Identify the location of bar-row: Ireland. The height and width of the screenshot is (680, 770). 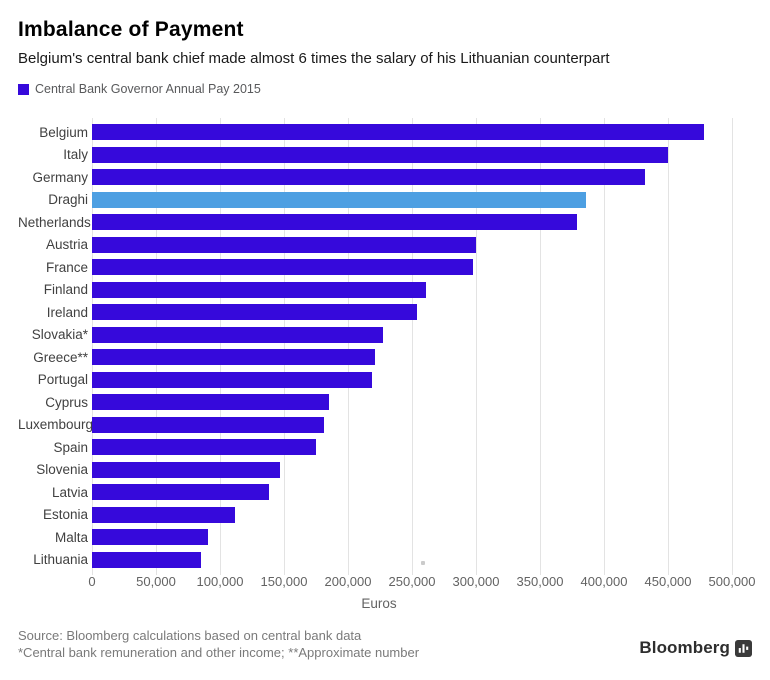
(385, 312).